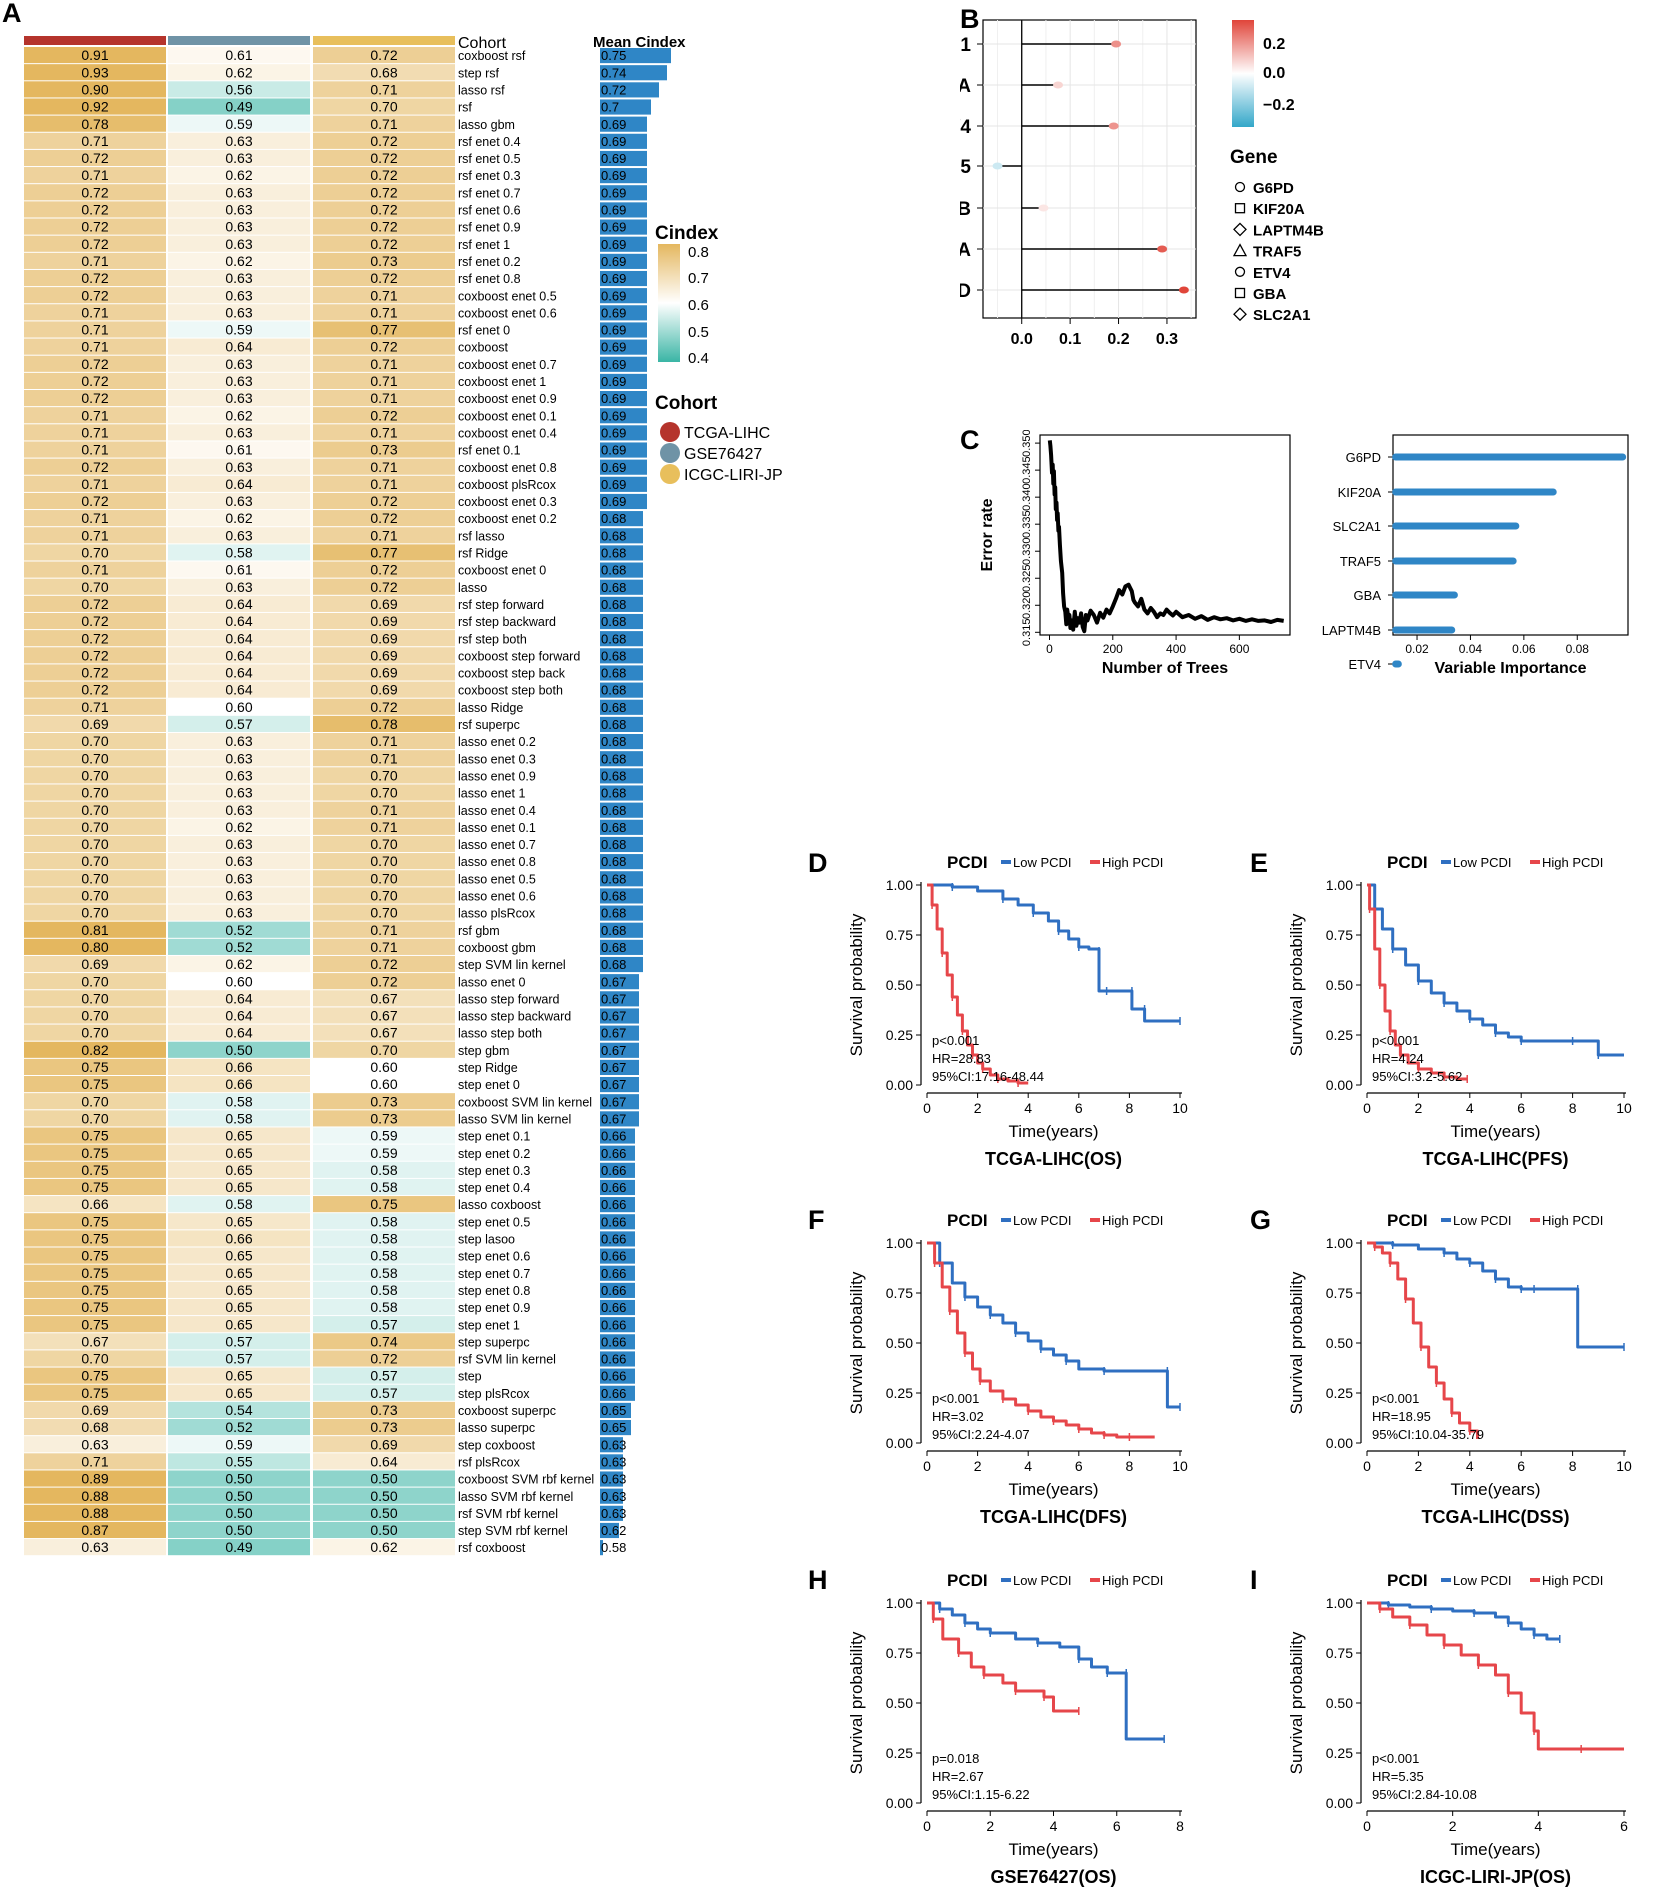 This screenshot has height=1899, width=1654. Describe the element at coordinates (978, 1108) in the screenshot. I see `x-tick-label: 2` at that location.